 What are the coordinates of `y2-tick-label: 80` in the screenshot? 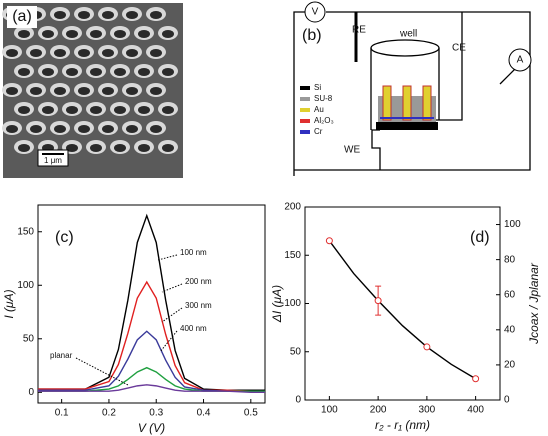 It's located at (510, 259).